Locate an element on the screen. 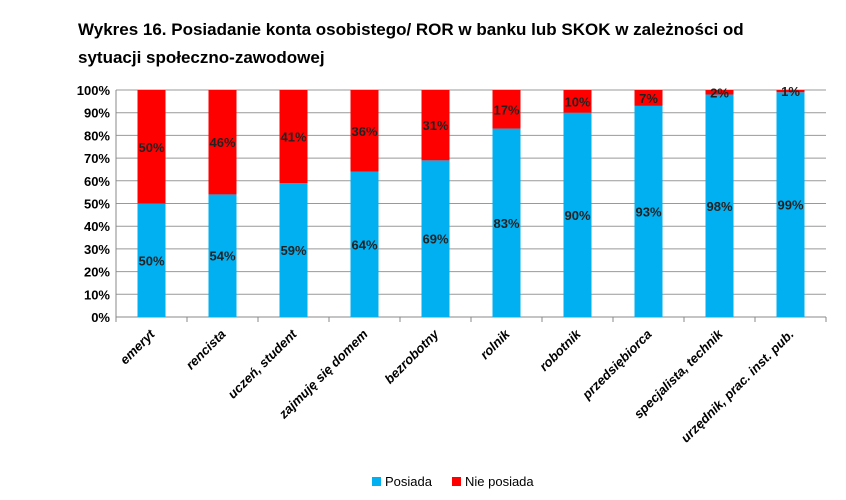  data-label: 83% is located at coordinates (506, 223).